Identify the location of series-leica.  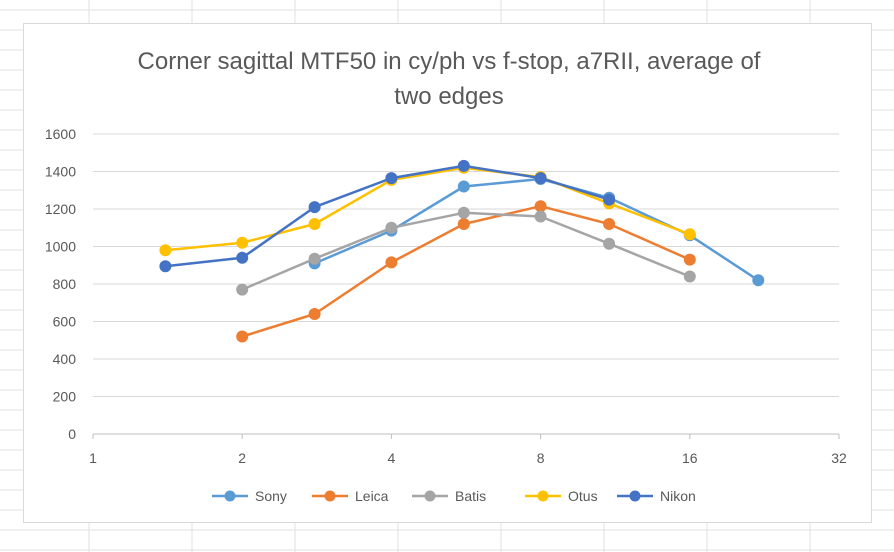
(466, 271).